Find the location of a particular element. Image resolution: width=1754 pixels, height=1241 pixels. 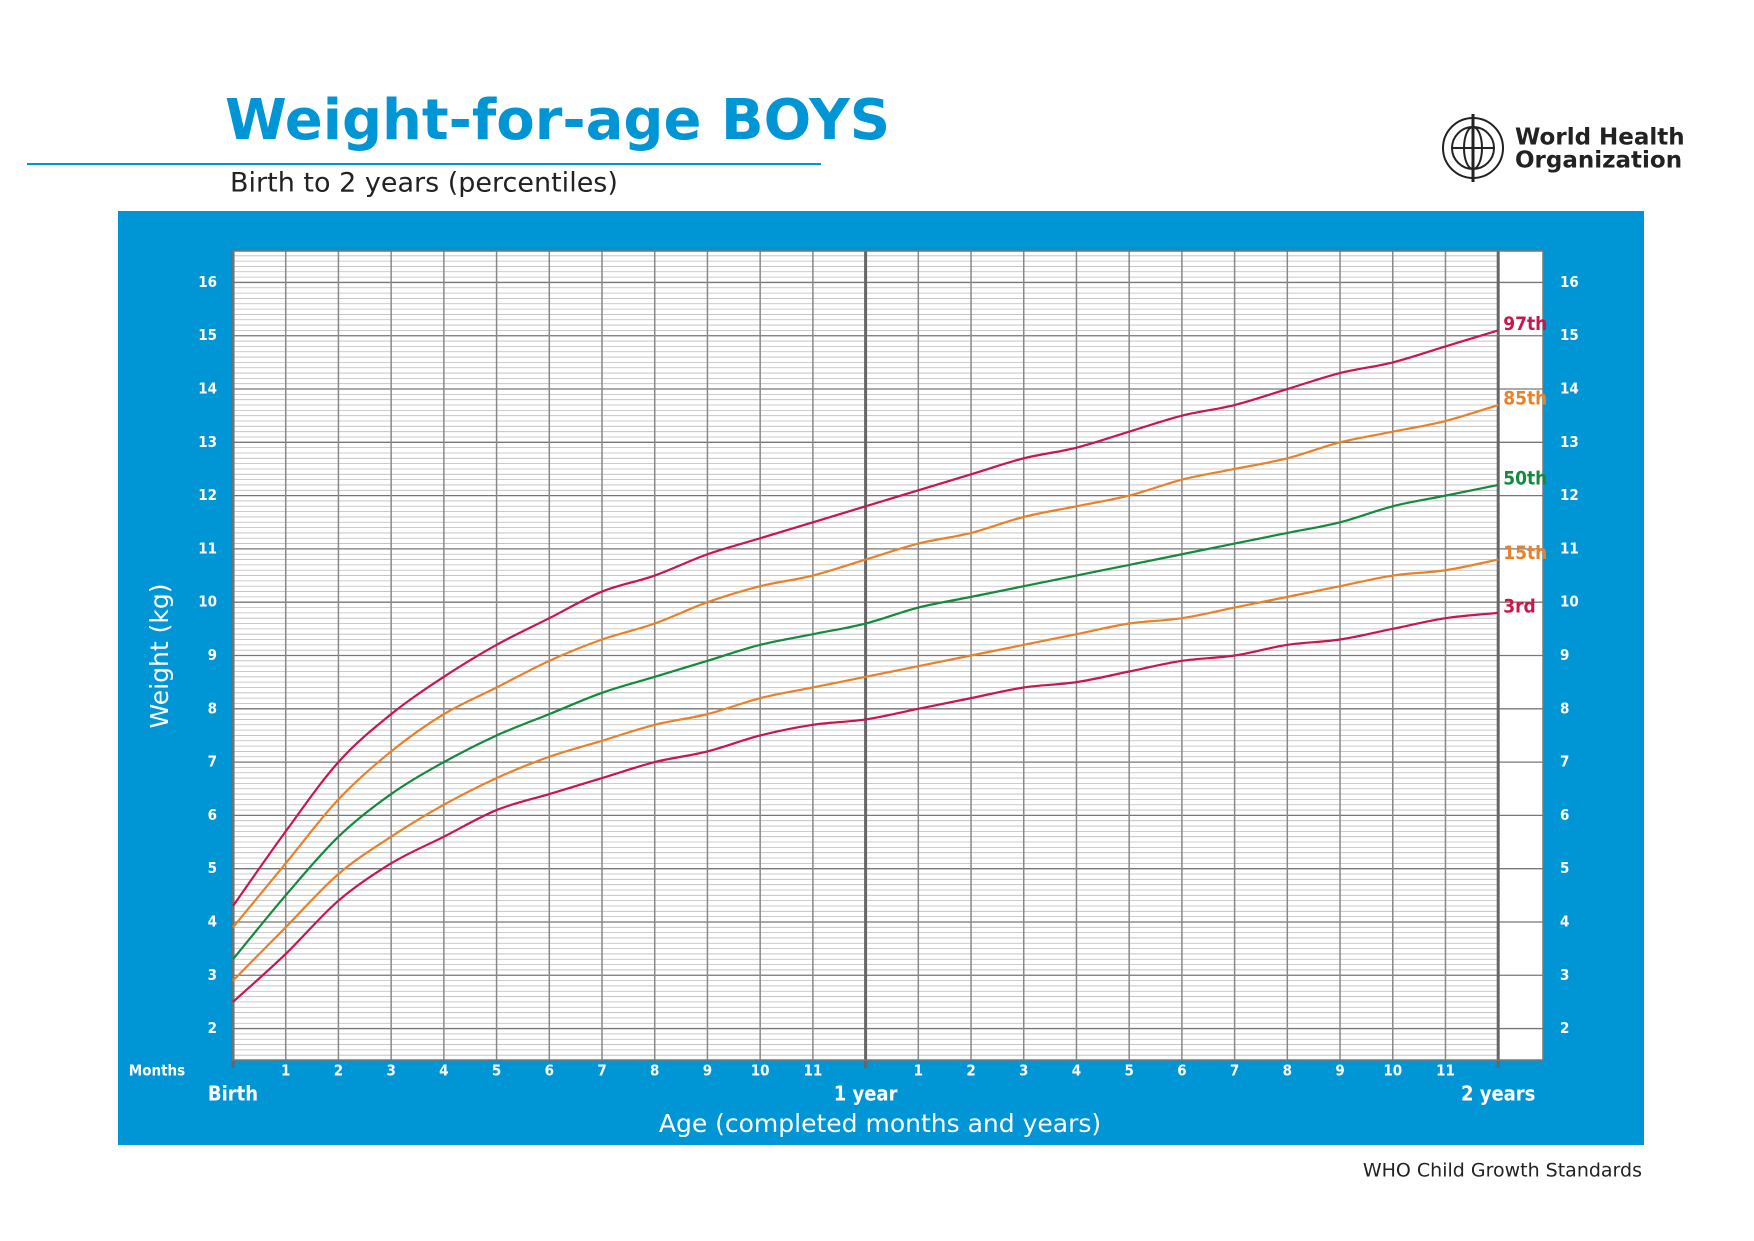

chart-title: Weight-for-age BOYS is located at coordinates (557, 120).